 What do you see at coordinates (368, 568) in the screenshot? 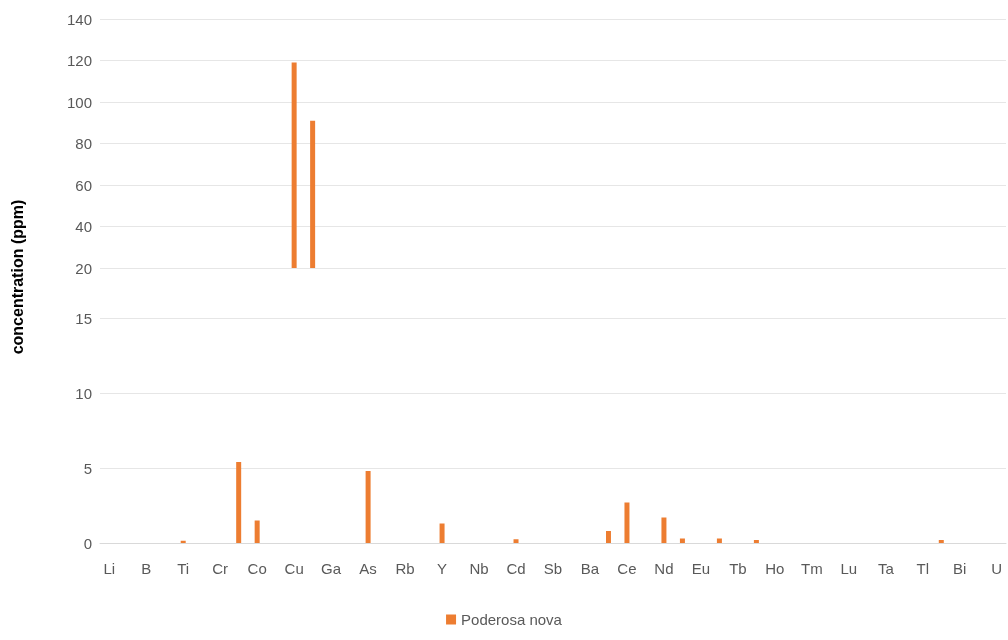
I see `x-tick-label: As` at bounding box center [368, 568].